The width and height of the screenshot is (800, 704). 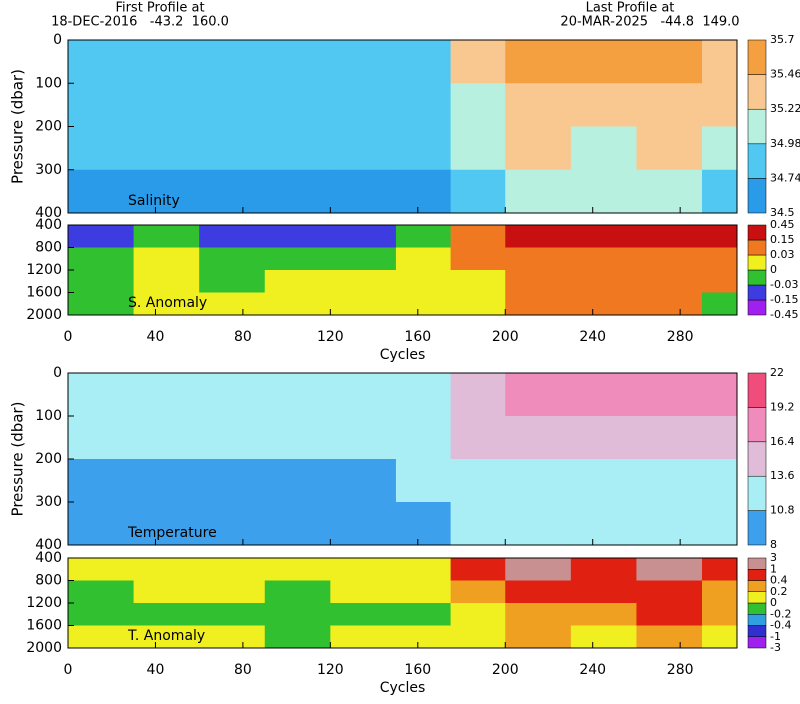 I want to click on panel-label: Salinity, so click(x=154, y=201).